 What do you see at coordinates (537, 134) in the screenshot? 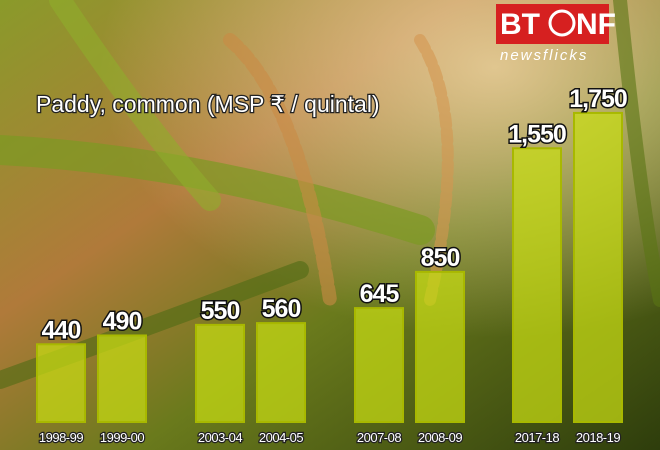
I see `value-label: 1,550` at bounding box center [537, 134].